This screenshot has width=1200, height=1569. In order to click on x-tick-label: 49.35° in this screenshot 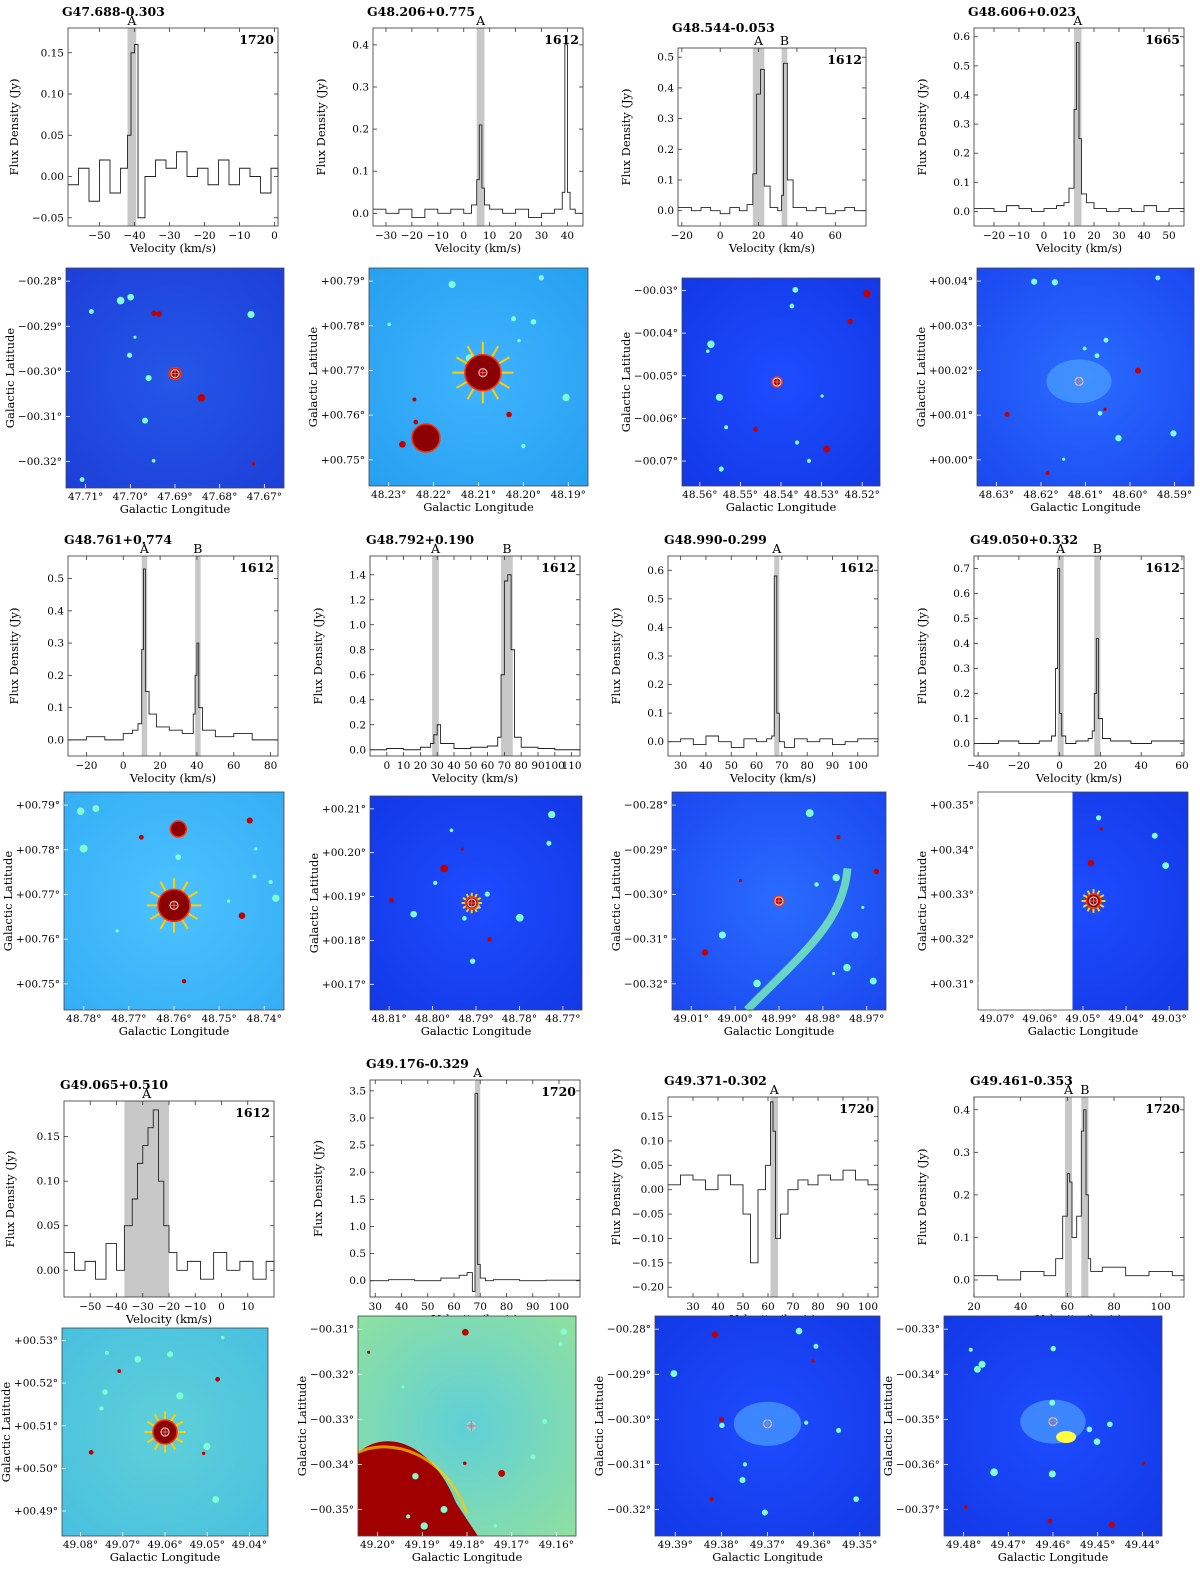, I will do `click(859, 1545)`.